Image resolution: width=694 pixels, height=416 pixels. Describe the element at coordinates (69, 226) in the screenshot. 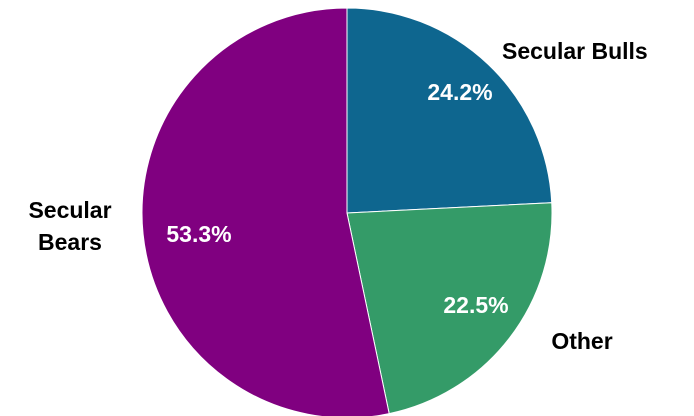

I see `category-label-secular-bears: Secular Bears` at that location.